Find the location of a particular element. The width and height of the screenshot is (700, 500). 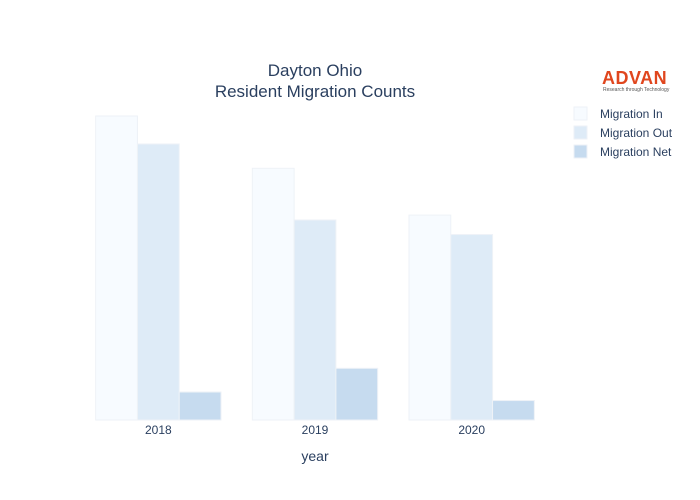

legend-item-migration-net: Migration Net is located at coordinates (622, 151).